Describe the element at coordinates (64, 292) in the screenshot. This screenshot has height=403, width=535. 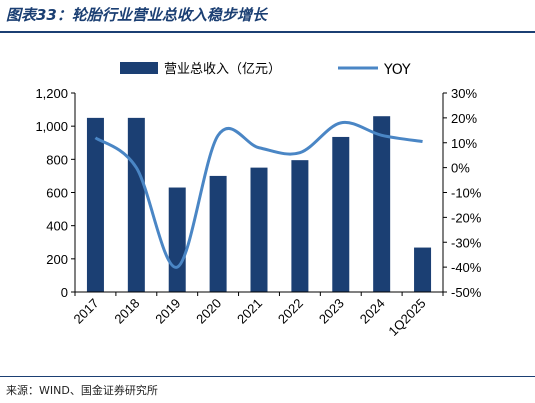
I see `y-left-tick-label: 0` at that location.